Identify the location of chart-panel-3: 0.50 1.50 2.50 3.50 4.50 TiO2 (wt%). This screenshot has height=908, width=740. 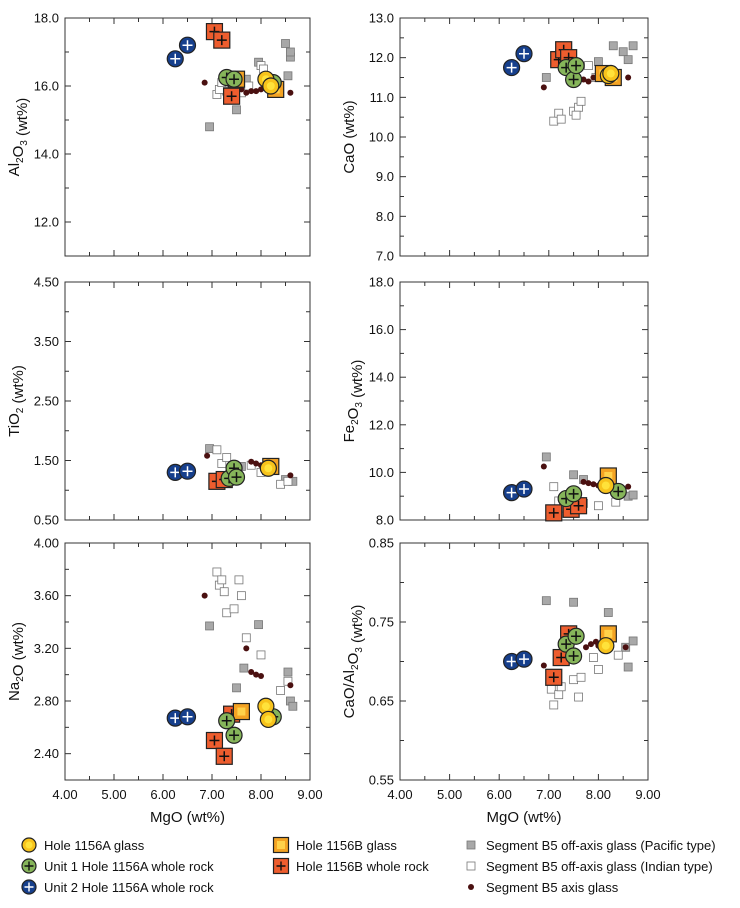
(158, 401).